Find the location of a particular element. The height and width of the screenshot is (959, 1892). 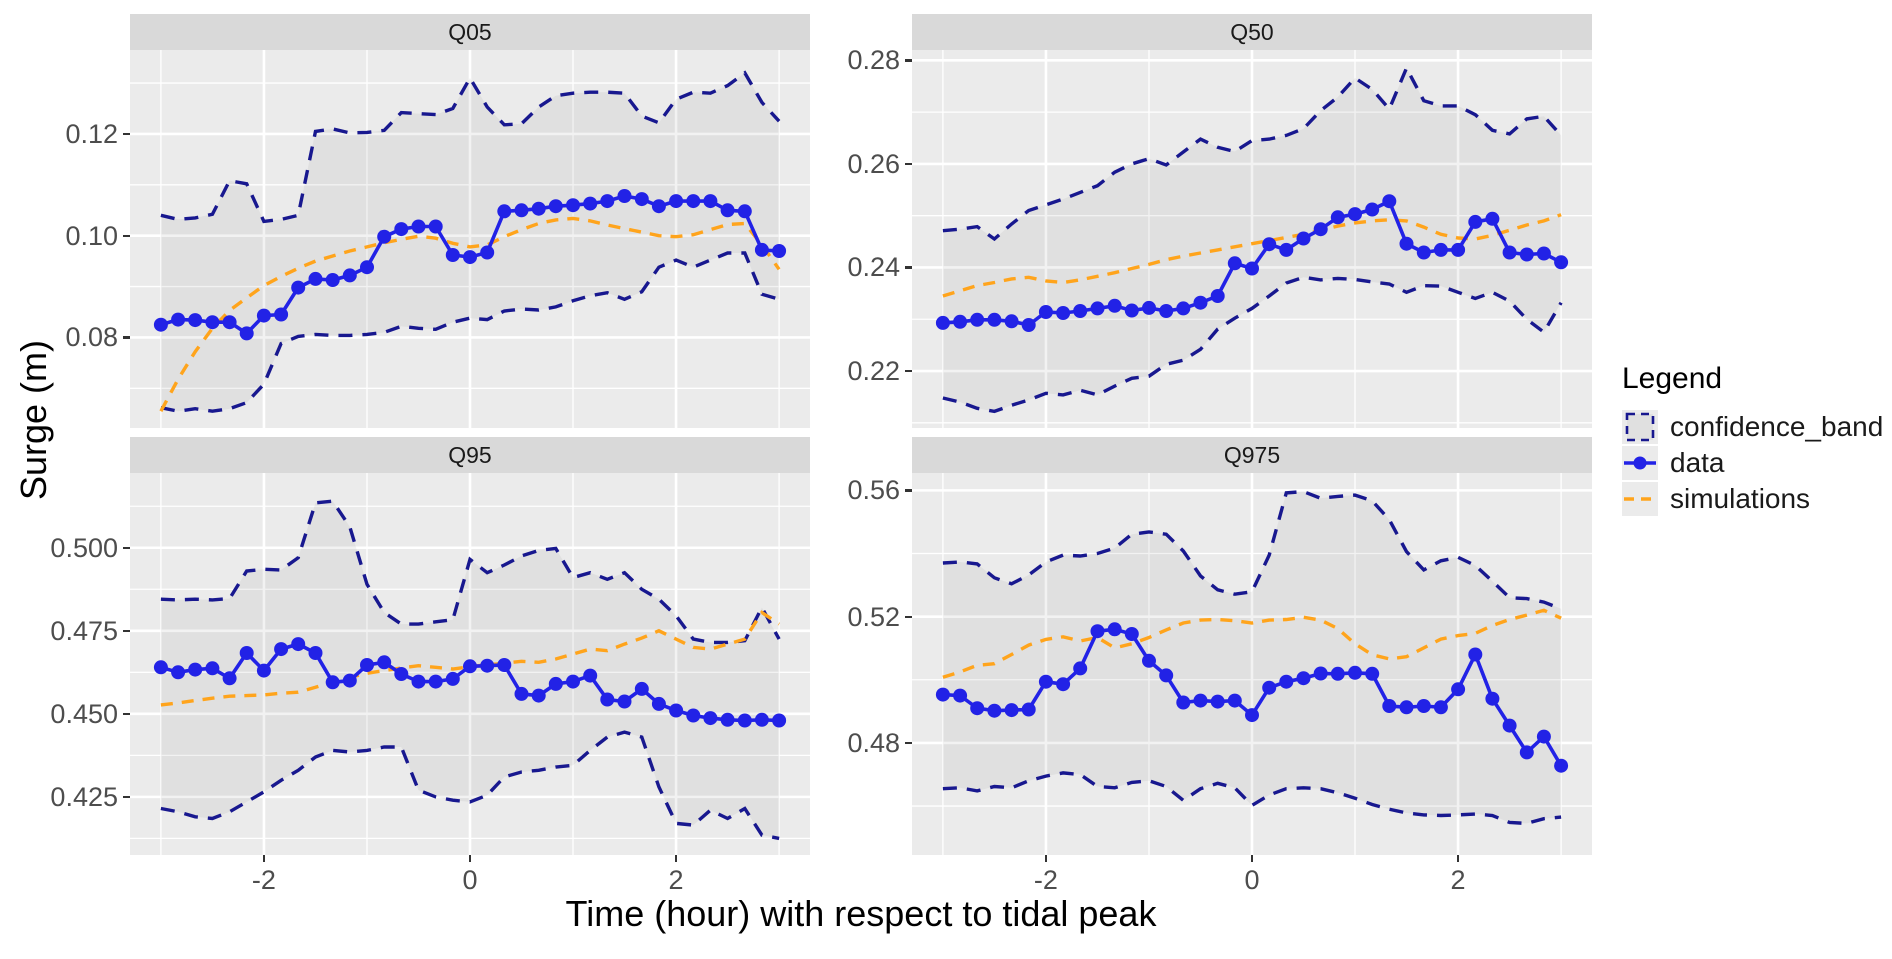

simulations-key-icon is located at coordinates (1640, 499).